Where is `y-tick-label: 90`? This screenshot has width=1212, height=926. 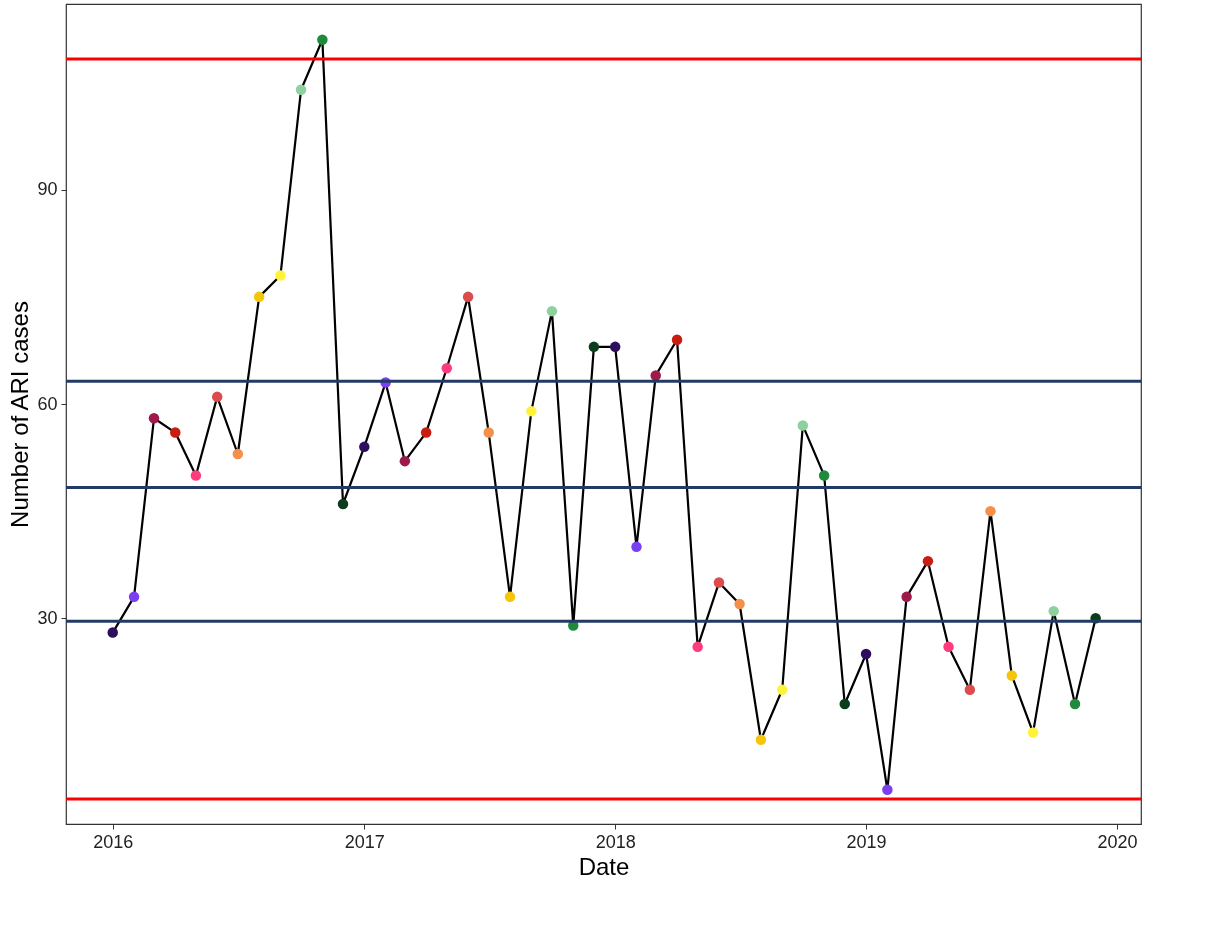 y-tick-label: 90 is located at coordinates (47, 189).